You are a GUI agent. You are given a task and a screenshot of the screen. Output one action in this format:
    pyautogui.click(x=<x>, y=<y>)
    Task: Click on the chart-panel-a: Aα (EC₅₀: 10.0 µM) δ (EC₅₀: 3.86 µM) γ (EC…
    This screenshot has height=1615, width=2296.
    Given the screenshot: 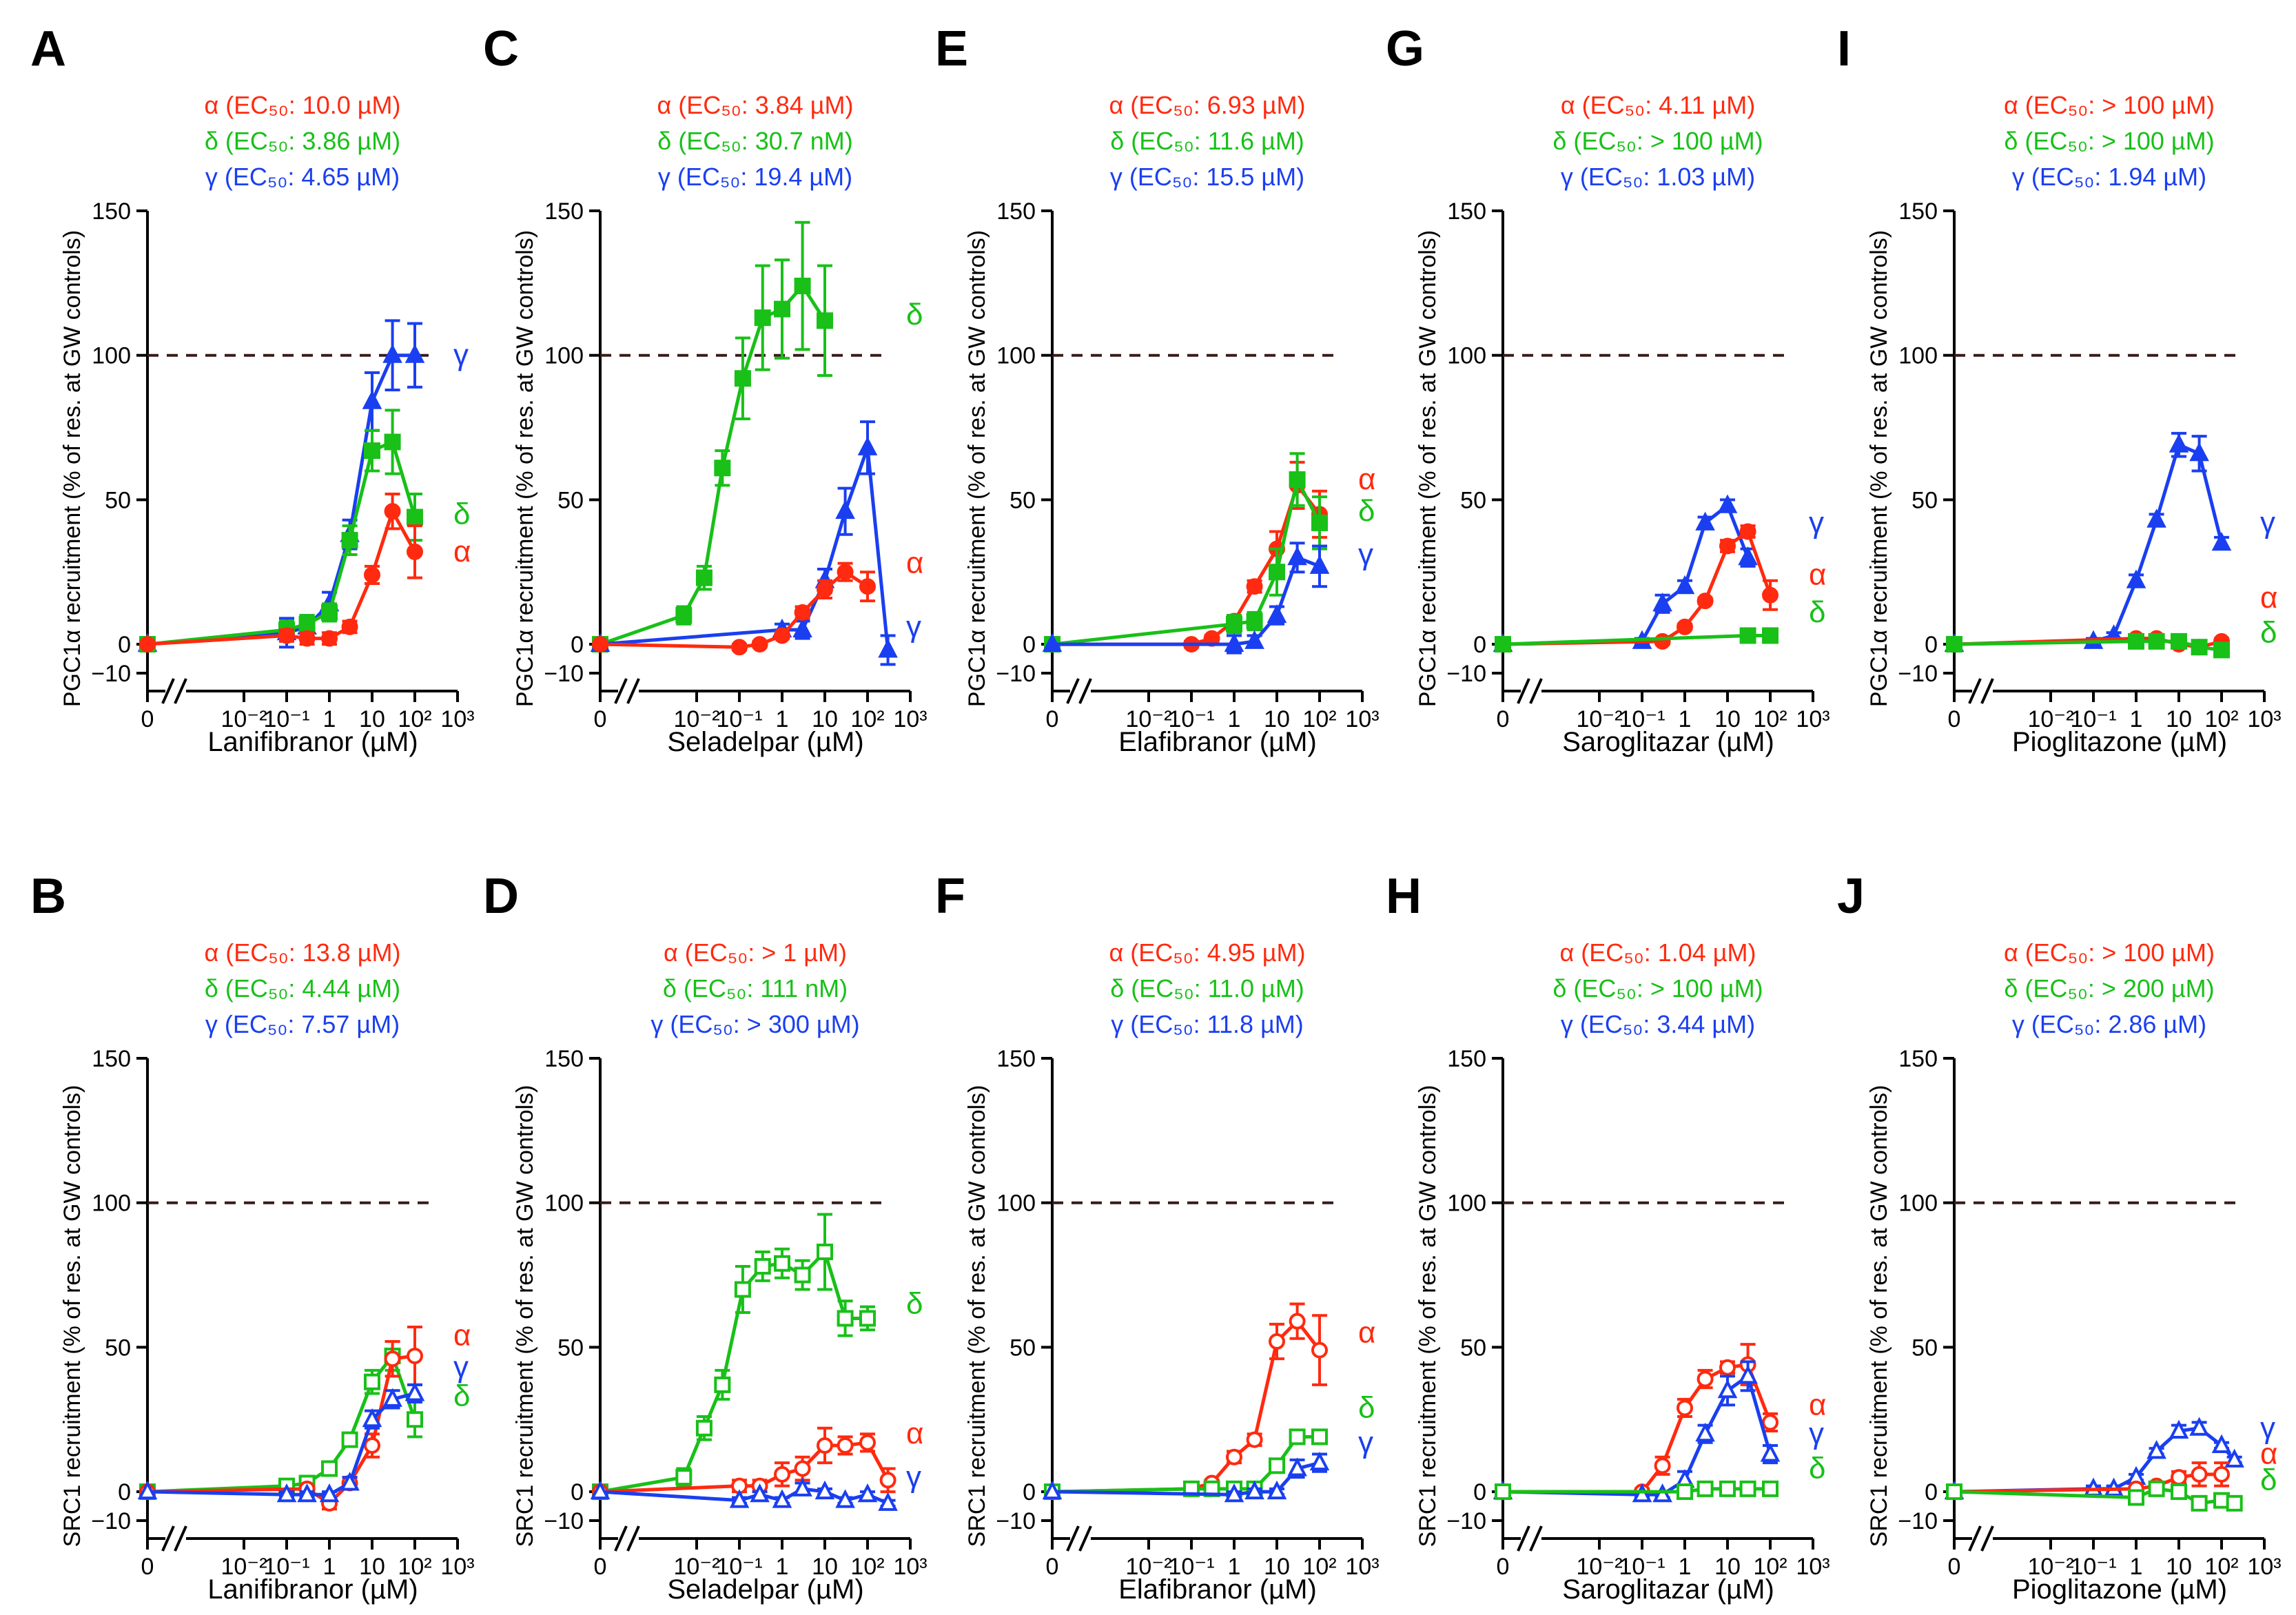 What is the action you would take?
    pyautogui.click(x=252, y=389)
    